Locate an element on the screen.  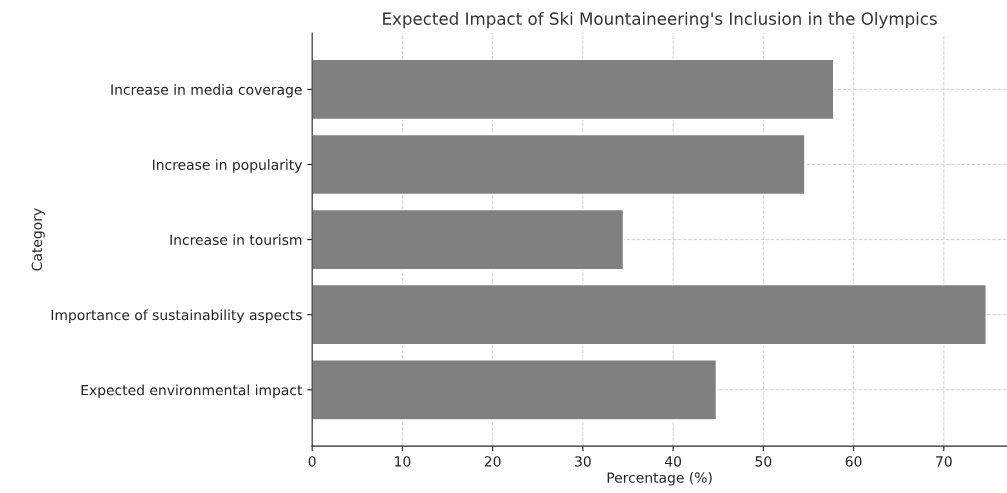
chart-title: Expected Impact of Ski Mountaineering's Inclusion in the Olympics is located at coordinates (660, 20).